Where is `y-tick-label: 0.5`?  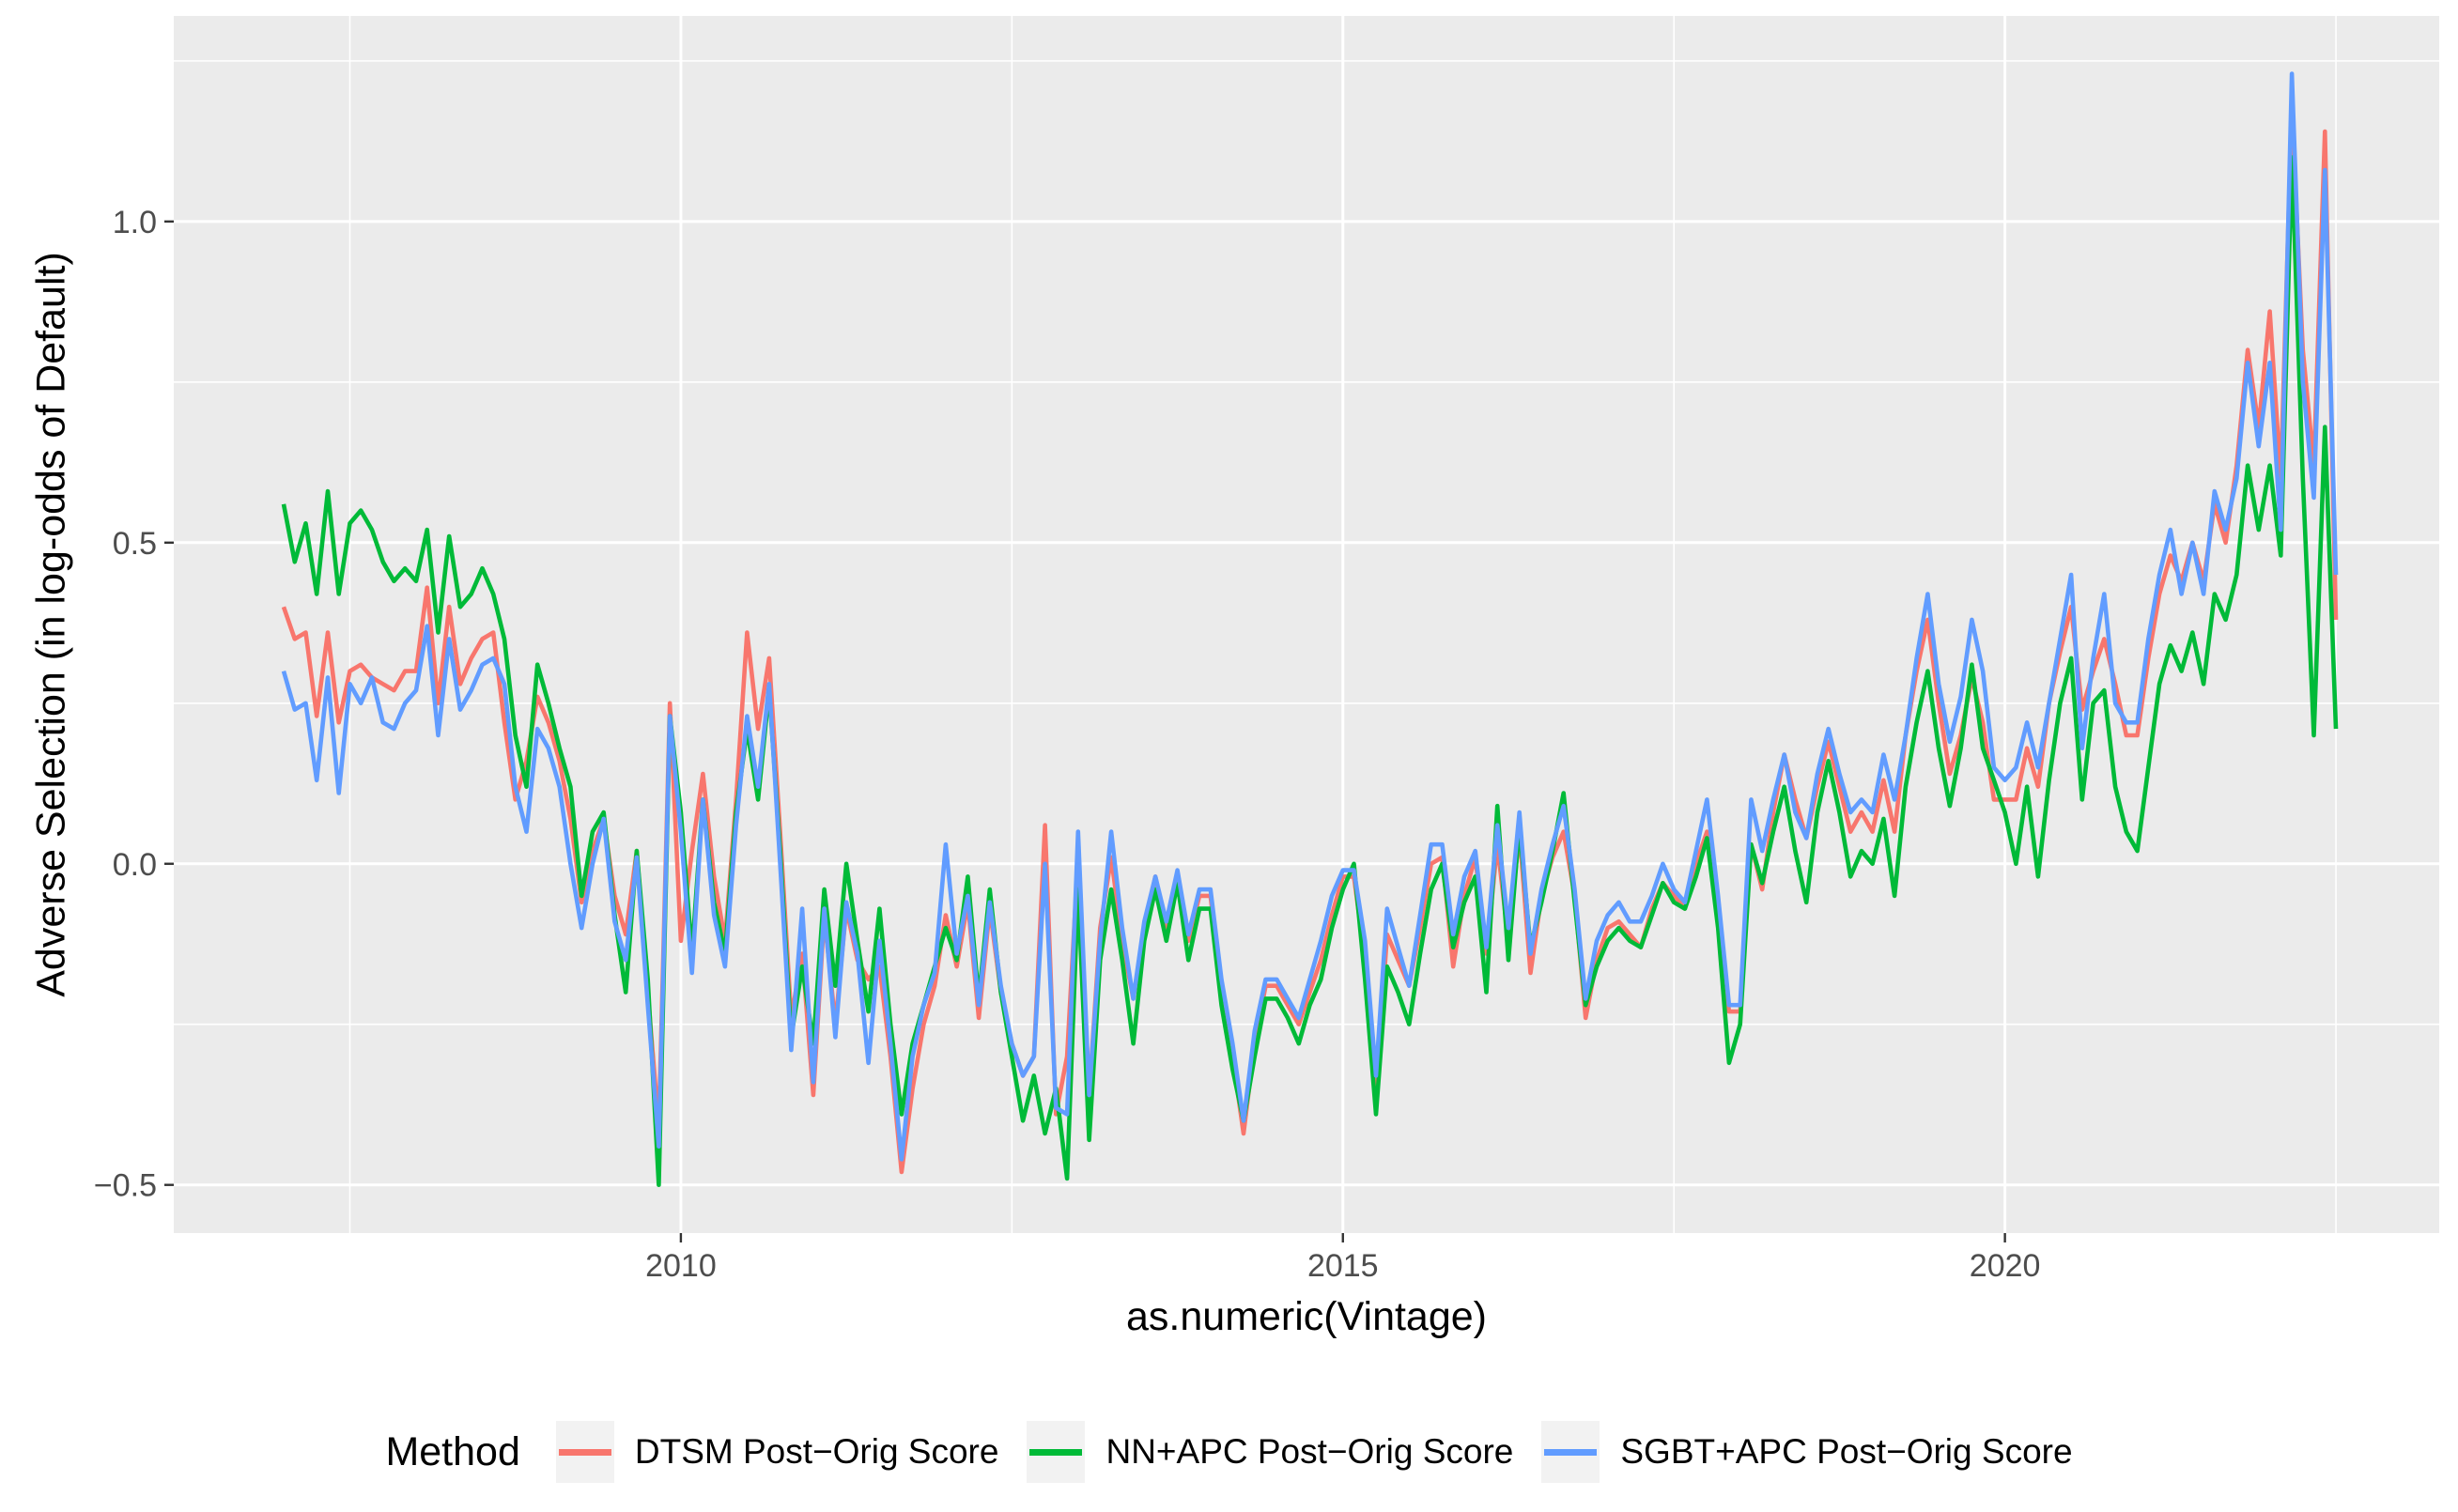
y-tick-label: 0.5 is located at coordinates (135, 544).